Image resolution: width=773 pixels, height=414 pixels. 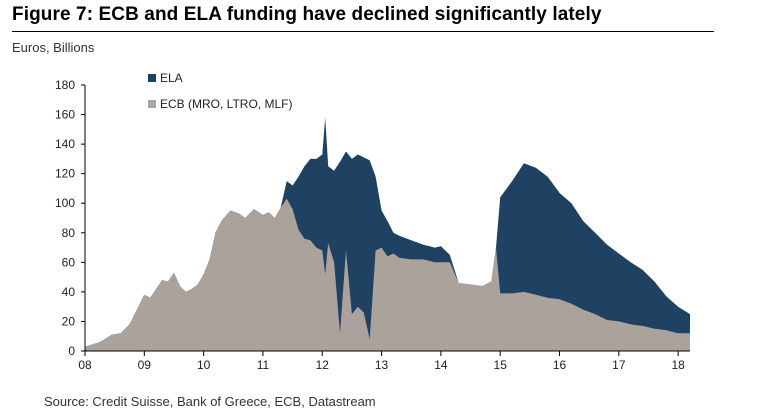 I want to click on y-tick-label: 100, so click(x=65, y=203).